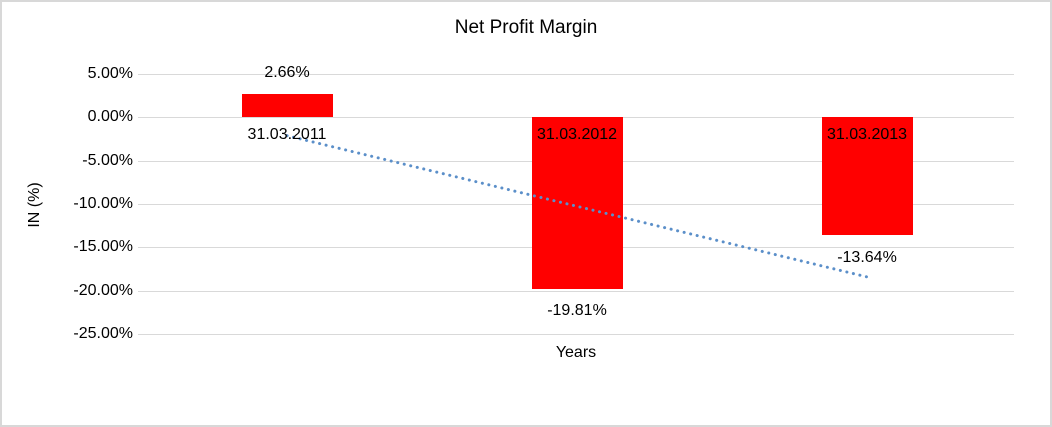  What do you see at coordinates (287, 72) in the screenshot?
I see `value-label: 2.66%` at bounding box center [287, 72].